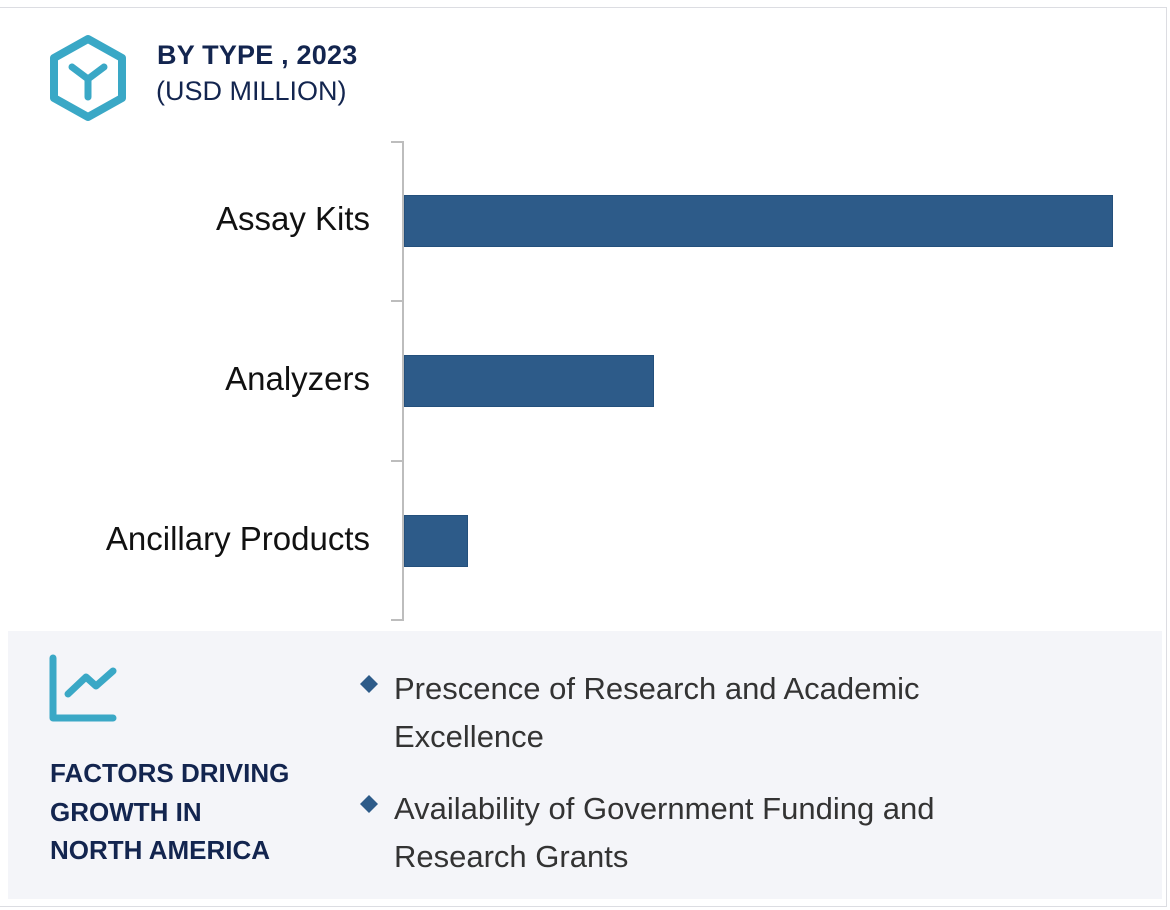 The height and width of the screenshot is (910, 1170). What do you see at coordinates (160, 850) in the screenshot?
I see `factors-heading-line: NORTH AMERICA` at bounding box center [160, 850].